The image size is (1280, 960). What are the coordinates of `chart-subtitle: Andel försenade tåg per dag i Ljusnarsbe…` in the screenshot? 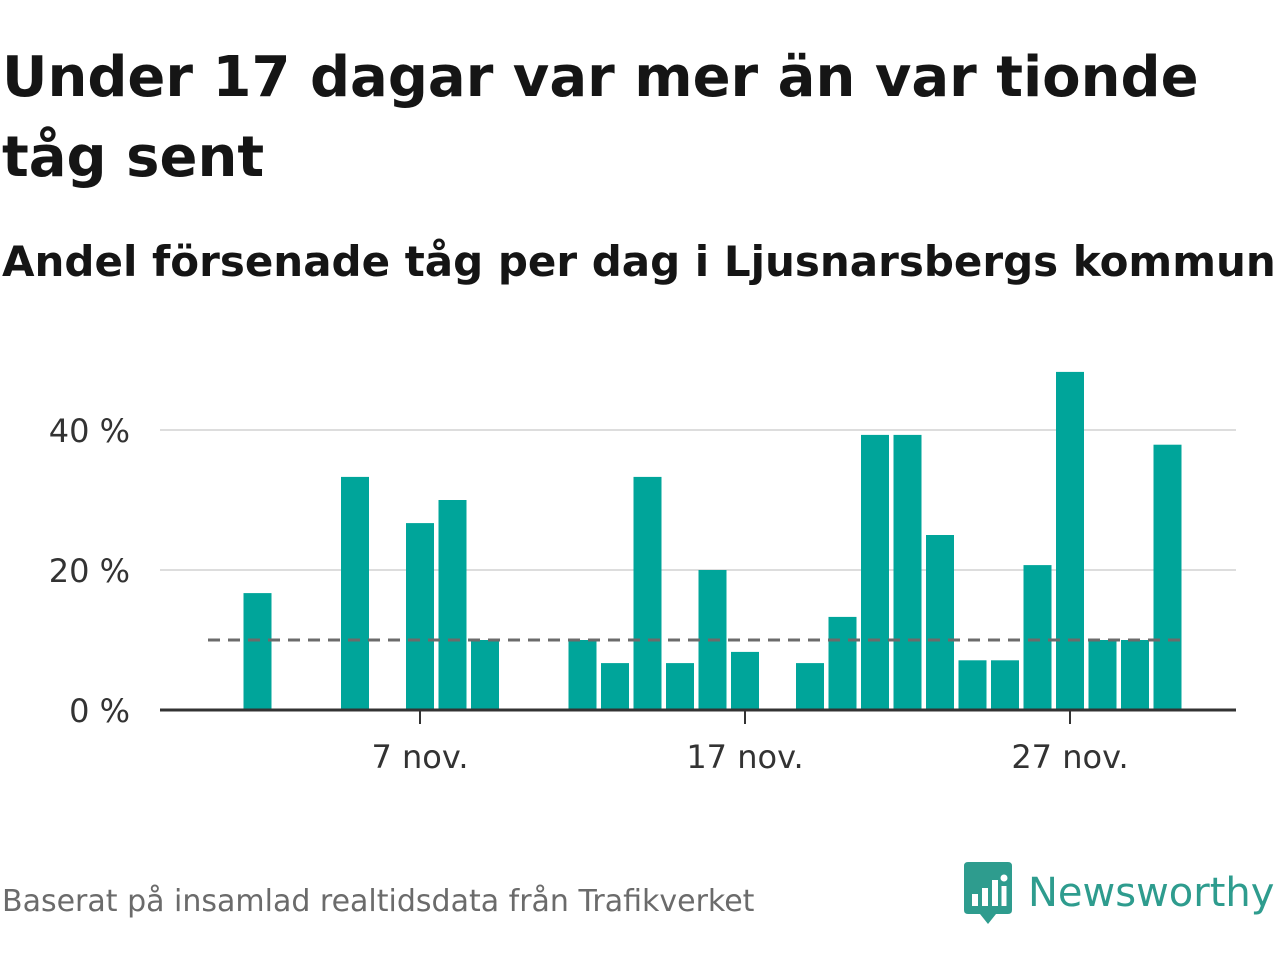 It's located at (639, 261).